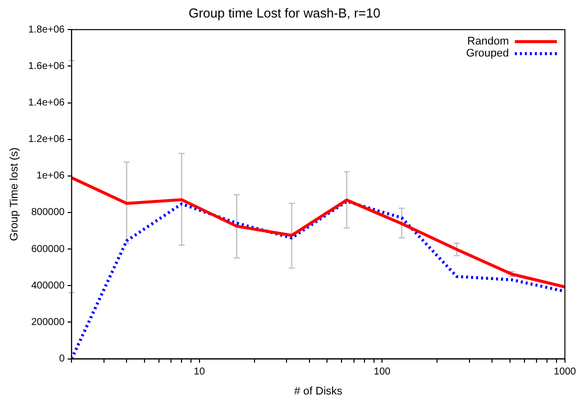 This screenshot has height=404, width=579. Describe the element at coordinates (318, 391) in the screenshot. I see `x-axis-title: # of Disks` at that location.